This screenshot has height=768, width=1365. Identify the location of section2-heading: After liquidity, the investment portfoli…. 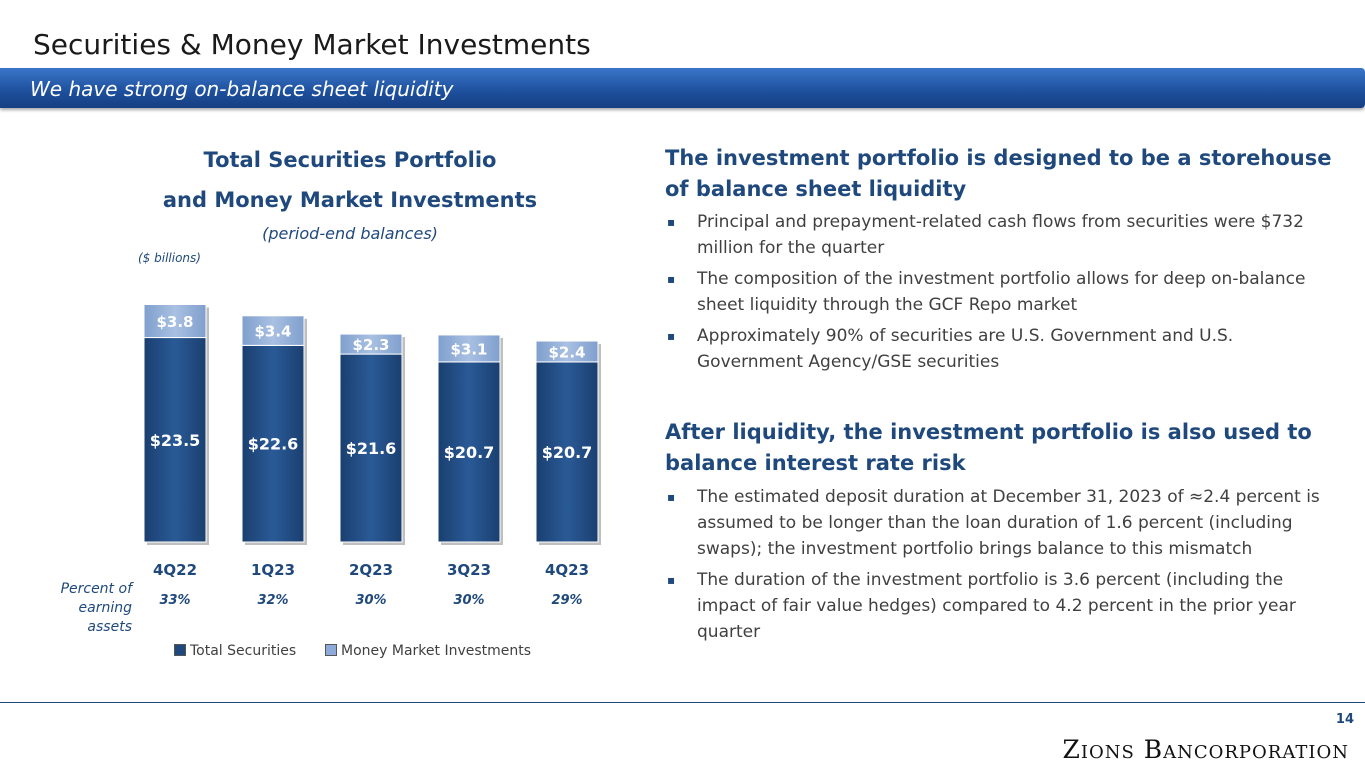
(988, 447).